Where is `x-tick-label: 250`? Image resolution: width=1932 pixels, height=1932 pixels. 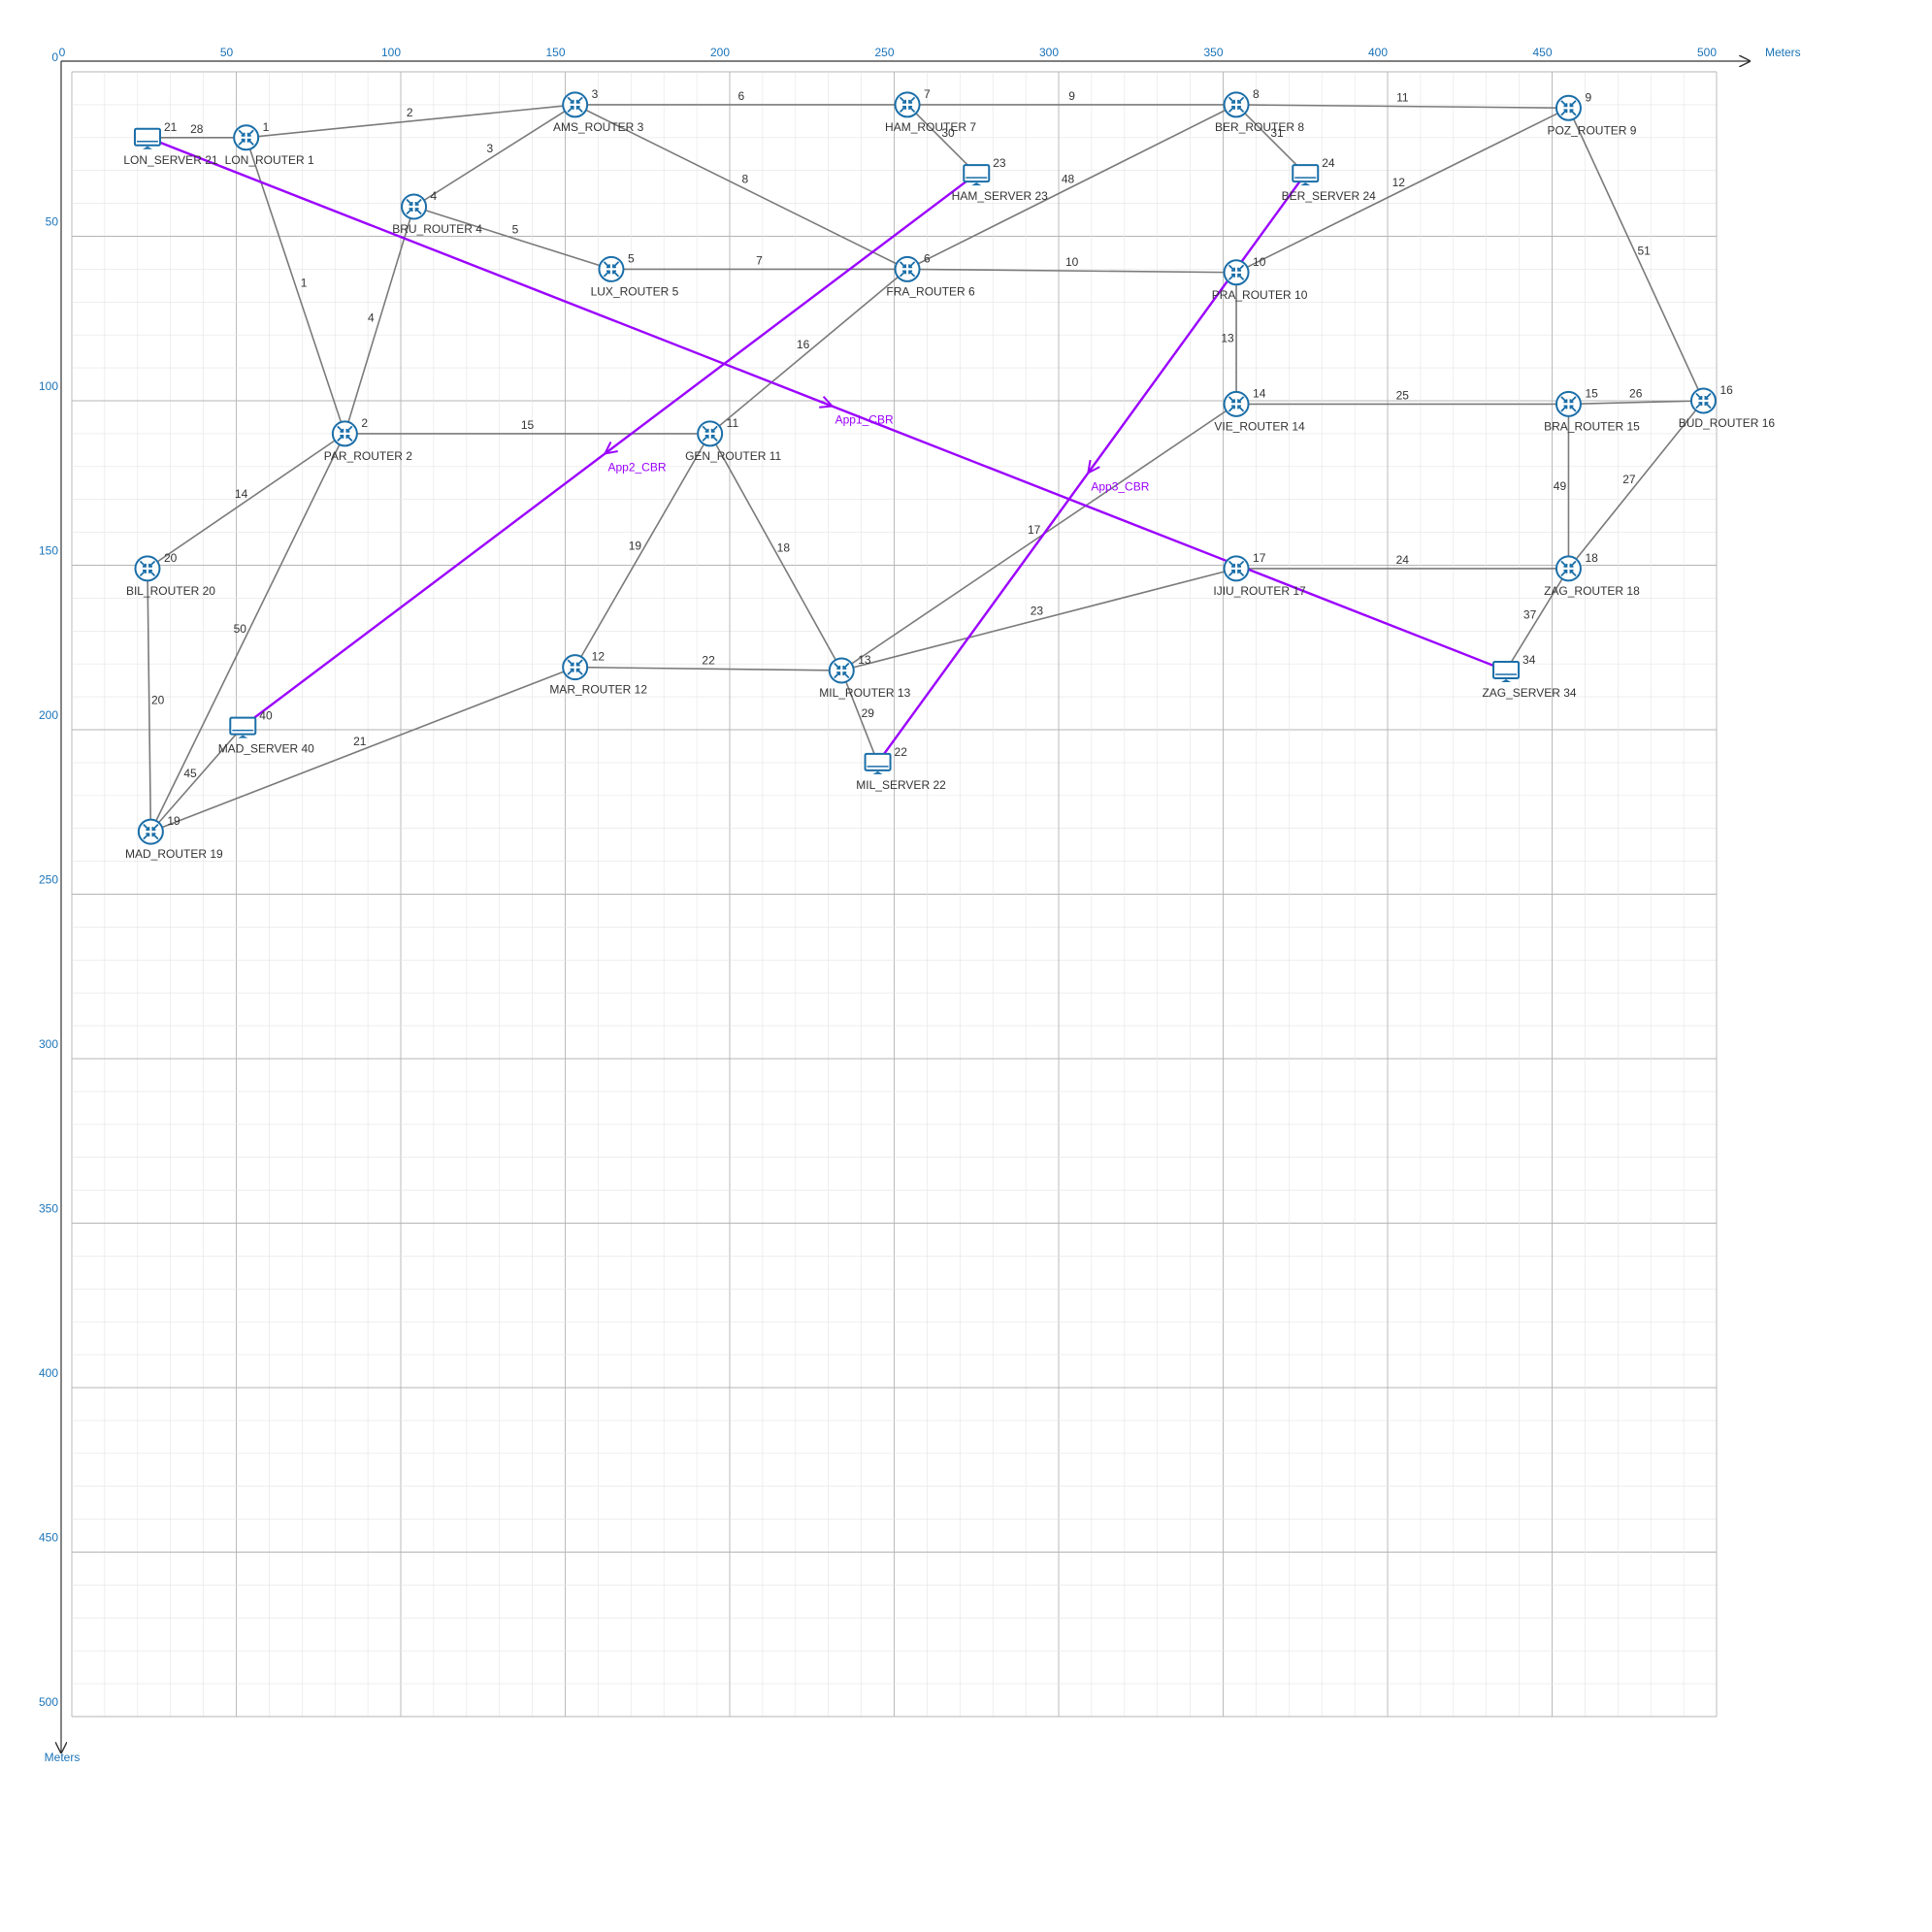 x-tick-label: 250 is located at coordinates (884, 53).